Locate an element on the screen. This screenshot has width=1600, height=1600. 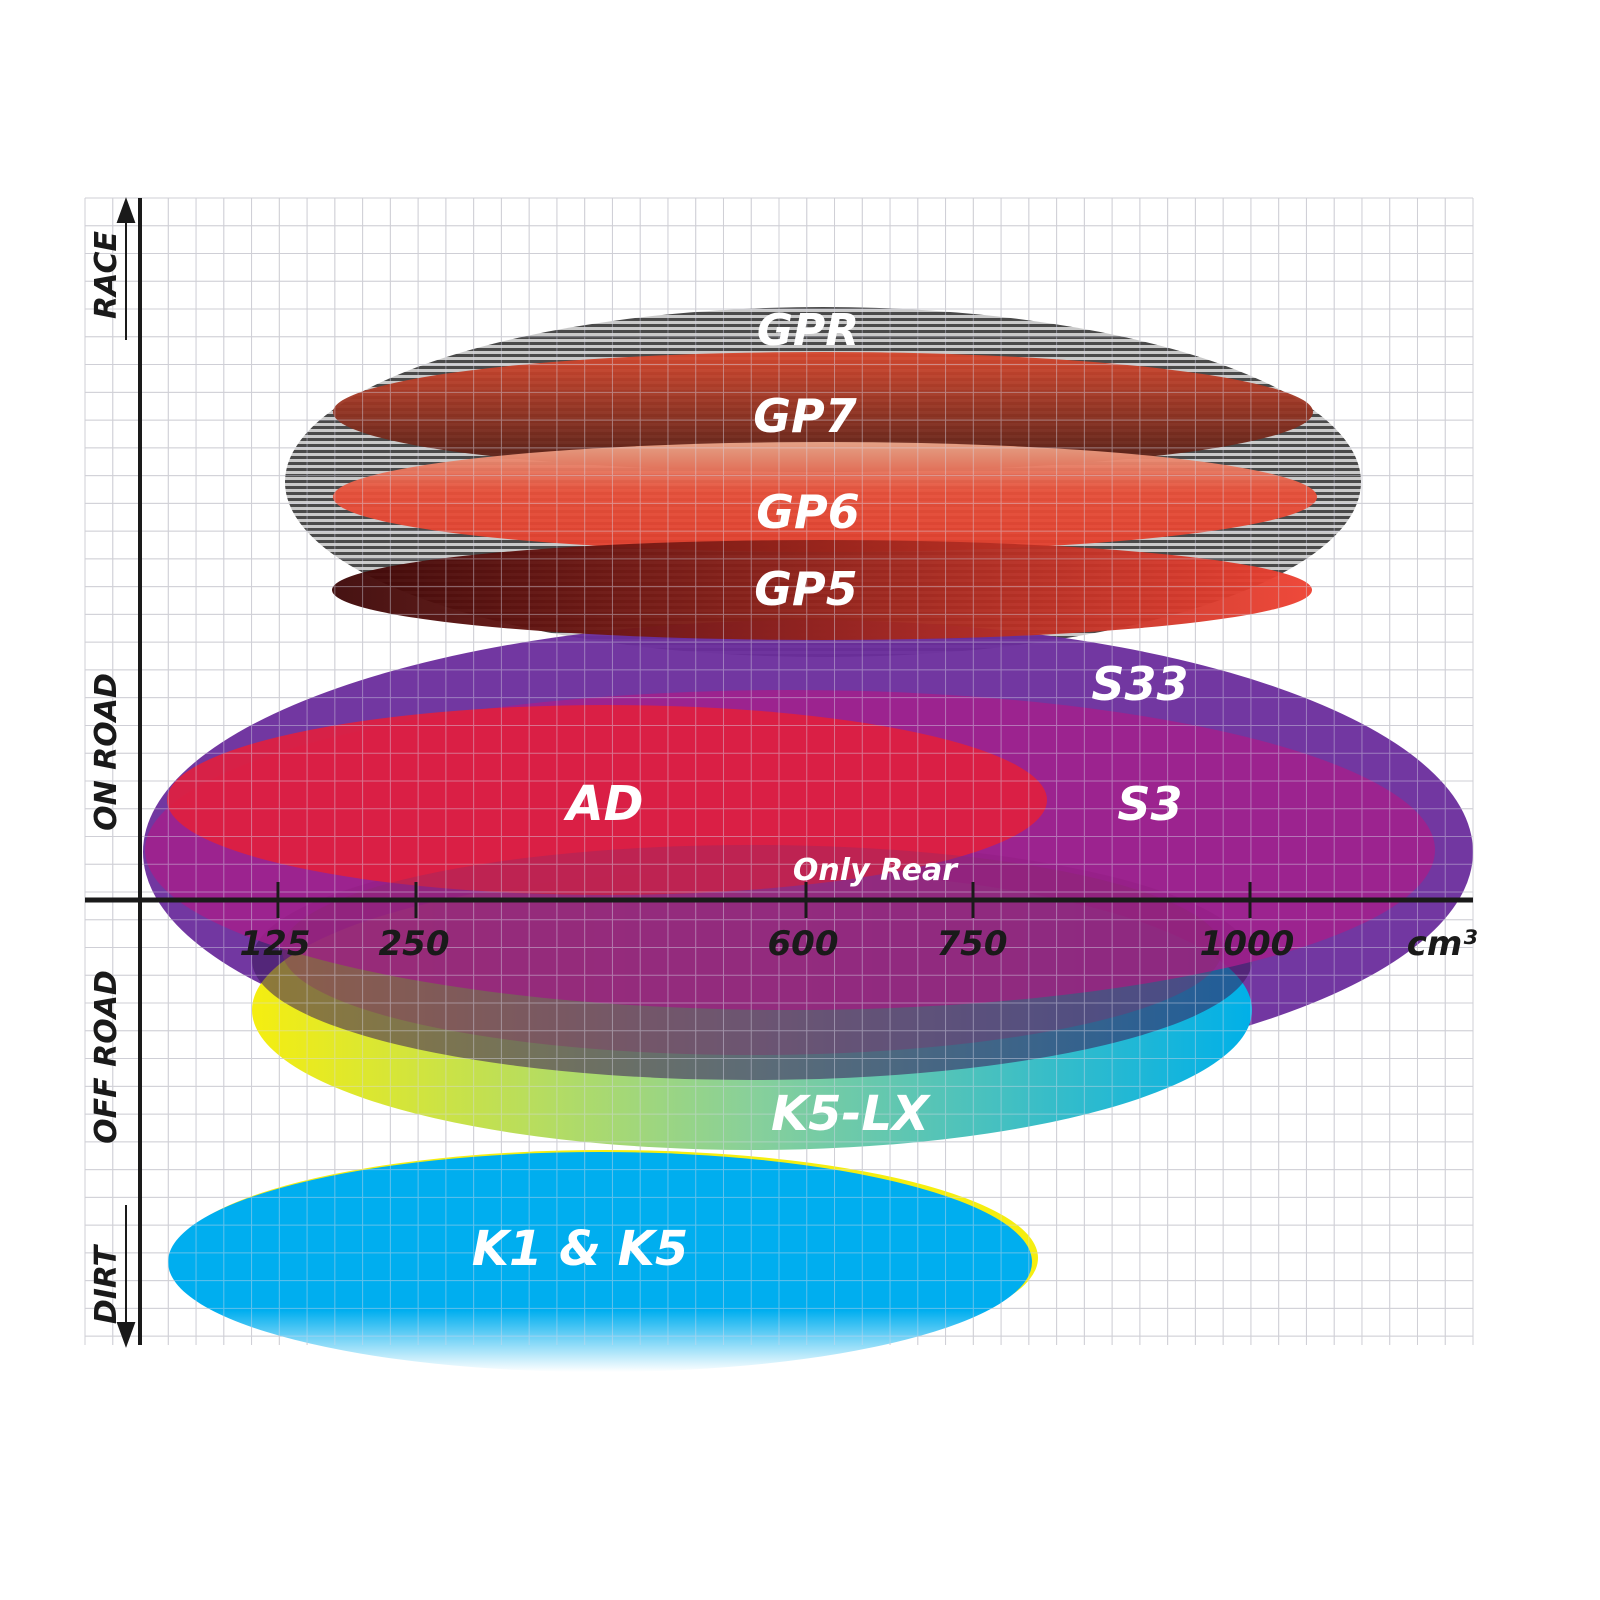
gp7-label: GP7 is located at coordinates (804, 416).